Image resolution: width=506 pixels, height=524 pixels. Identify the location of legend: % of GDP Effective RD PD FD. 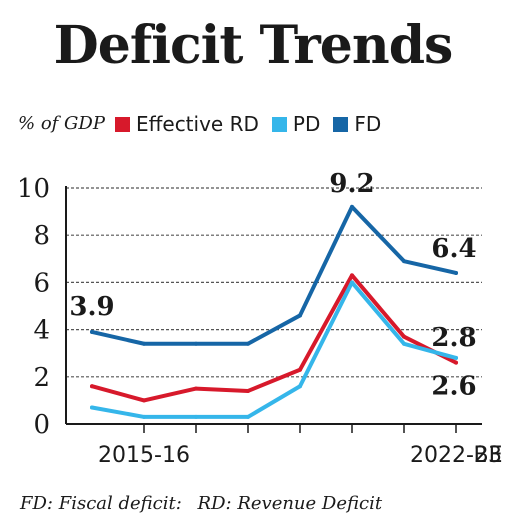
(206, 124).